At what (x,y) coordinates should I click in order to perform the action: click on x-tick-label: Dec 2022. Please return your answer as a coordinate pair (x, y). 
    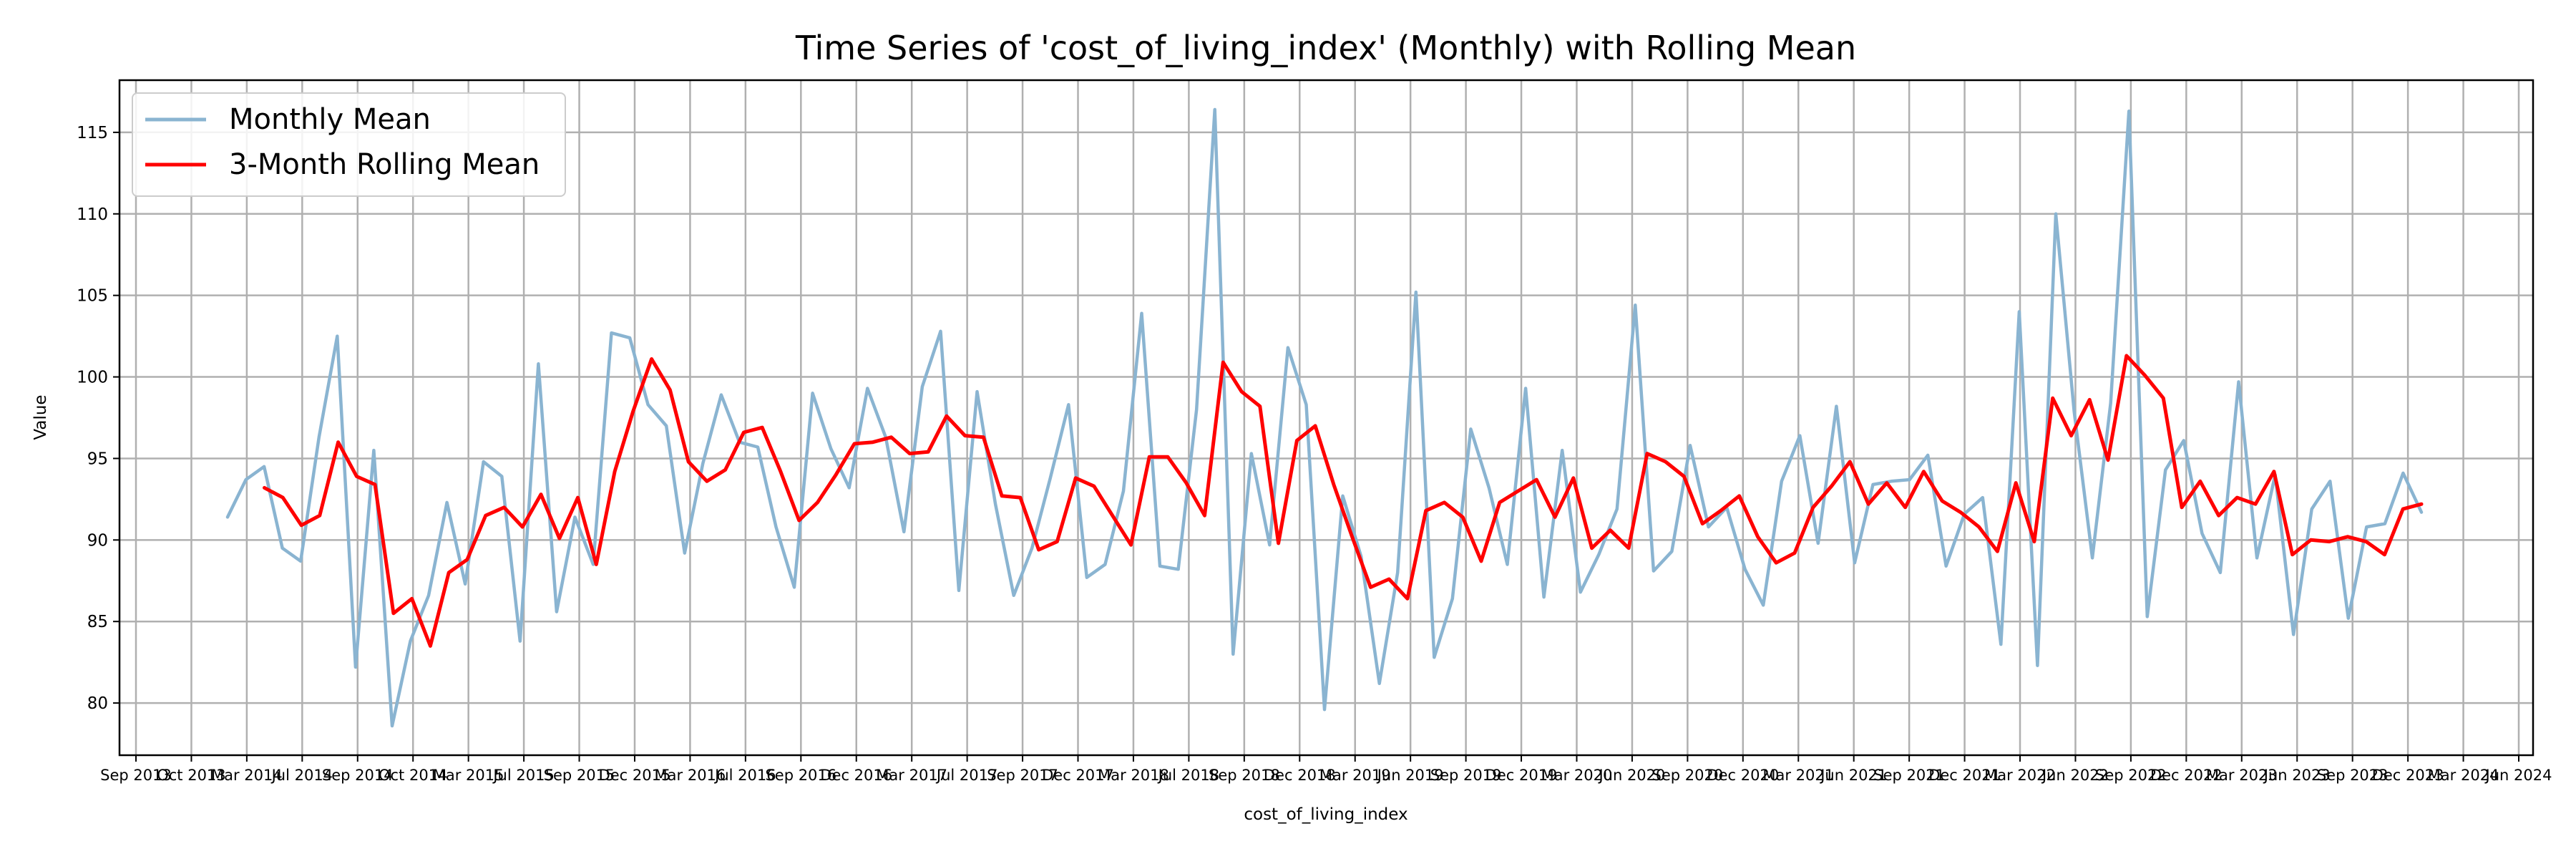
    Looking at the image, I should click on (2186, 775).